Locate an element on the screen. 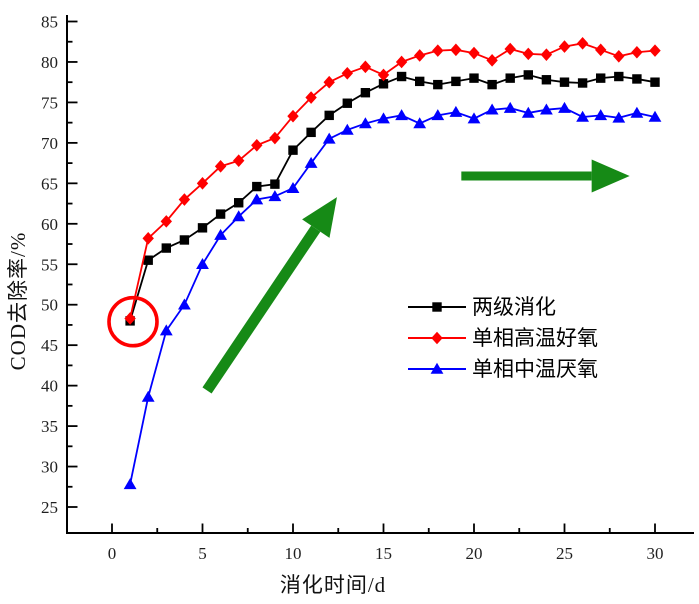 The image size is (699, 604). legend-label-2: 单相中温厌氧 is located at coordinates (535, 369).